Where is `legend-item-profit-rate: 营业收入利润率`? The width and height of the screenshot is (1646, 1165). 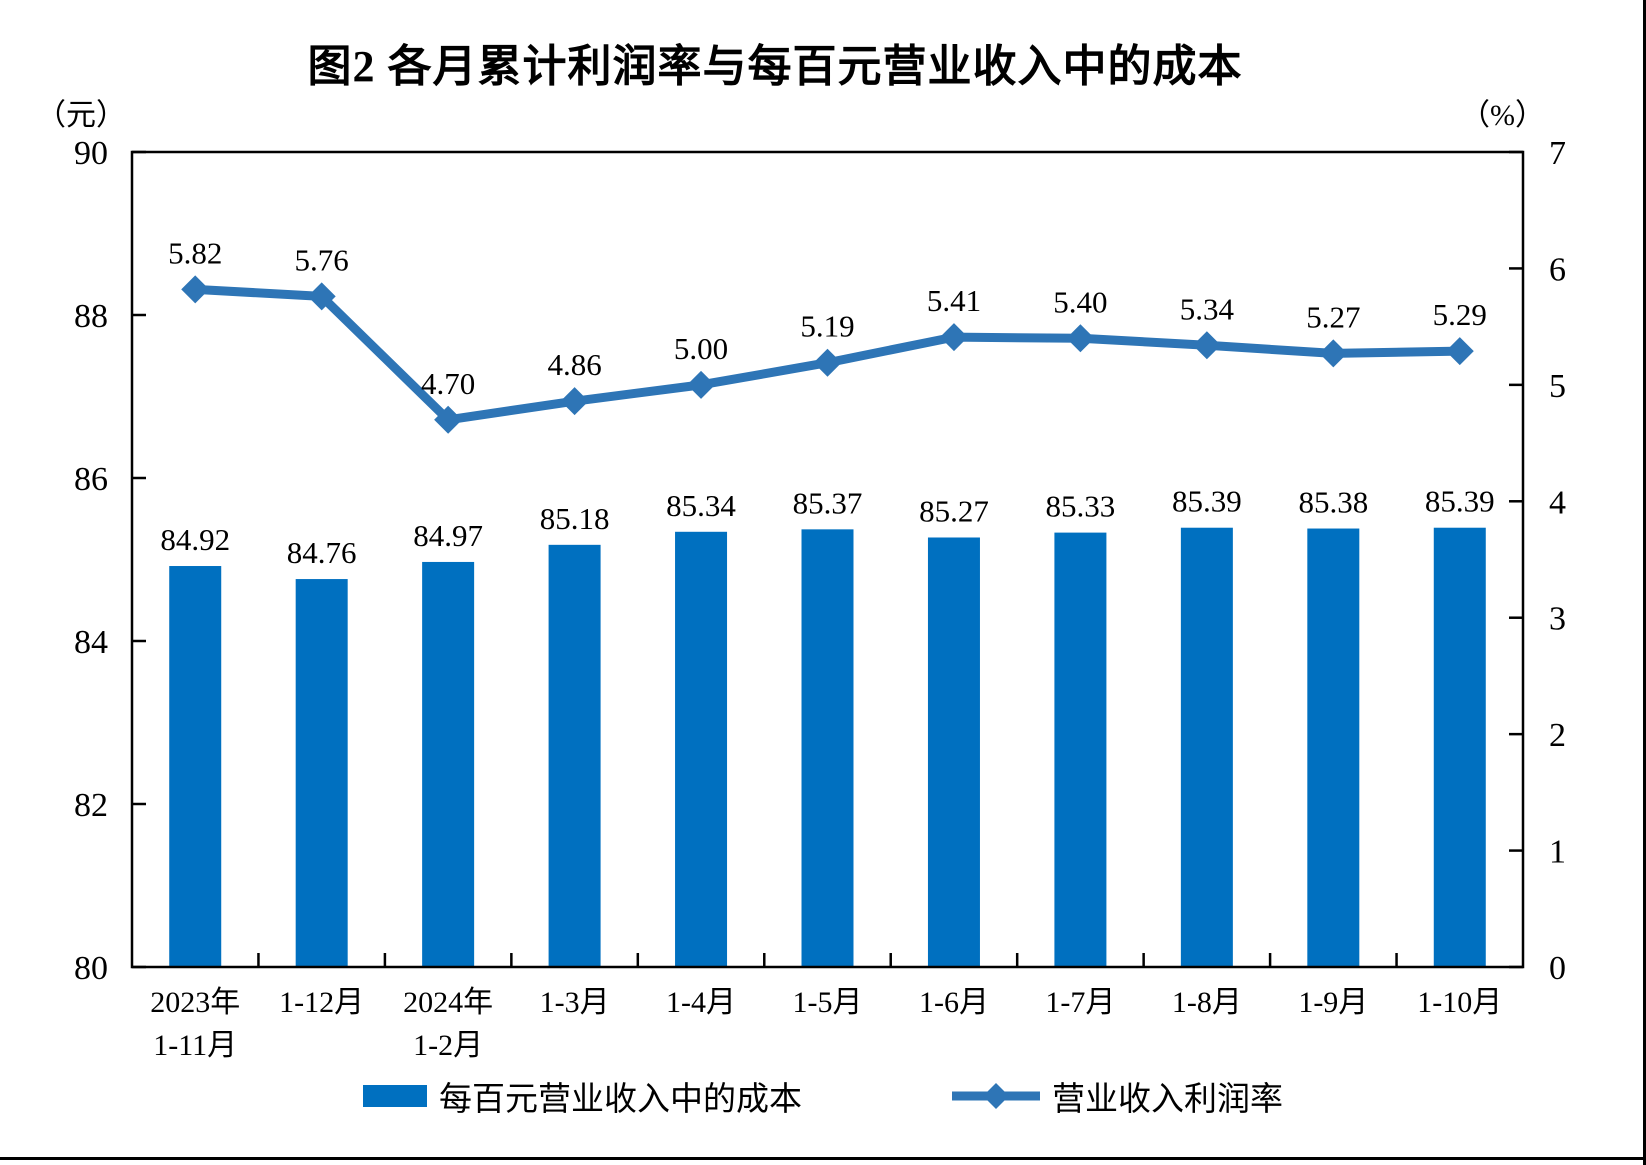 legend-item-profit-rate: 营业收入利润率 is located at coordinates (1117, 1096).